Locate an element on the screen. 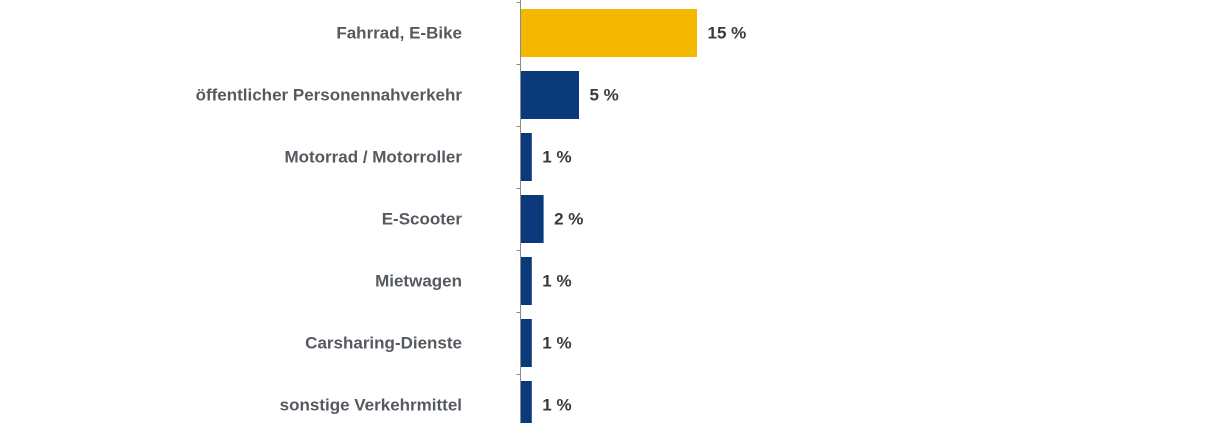 This screenshot has height=423, width=1210. axis-ticks is located at coordinates (518, 188).